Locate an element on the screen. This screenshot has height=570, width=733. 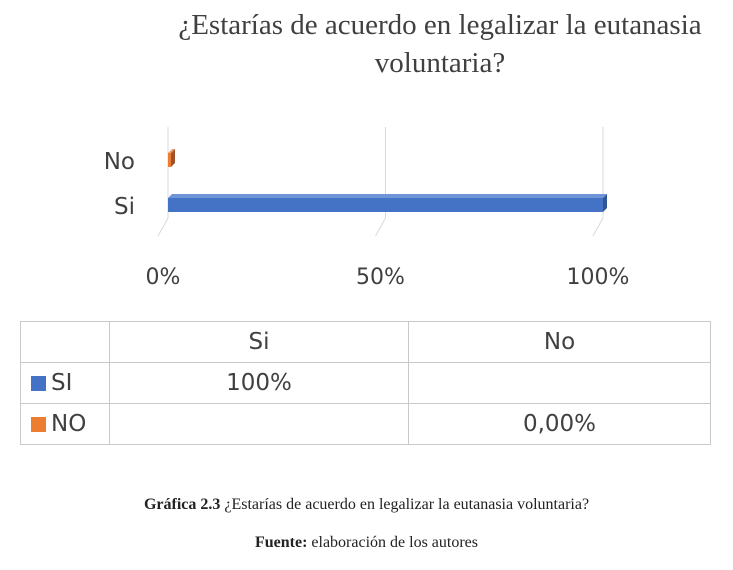
table-corner-cell is located at coordinates (65, 342).